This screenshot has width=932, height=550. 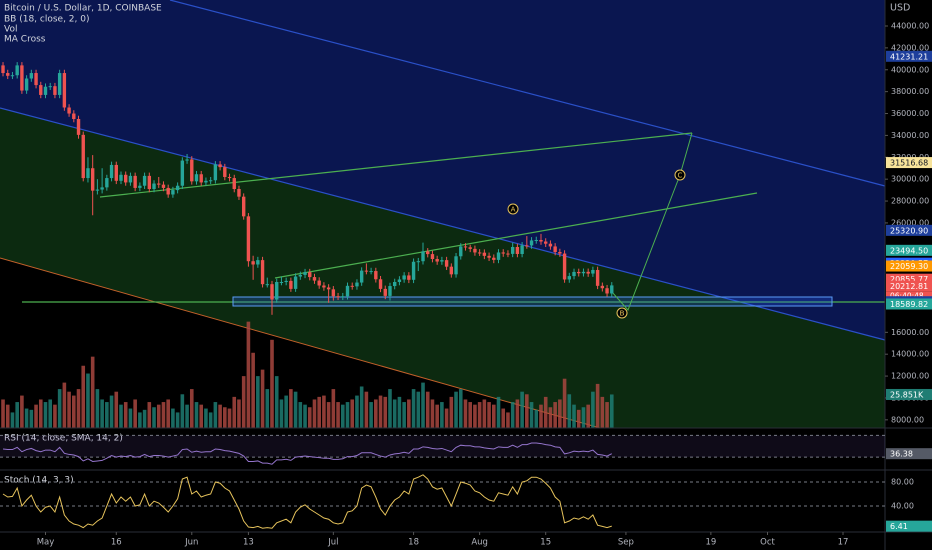 I want to click on y-tick-label: 8000.00, so click(x=907, y=419).